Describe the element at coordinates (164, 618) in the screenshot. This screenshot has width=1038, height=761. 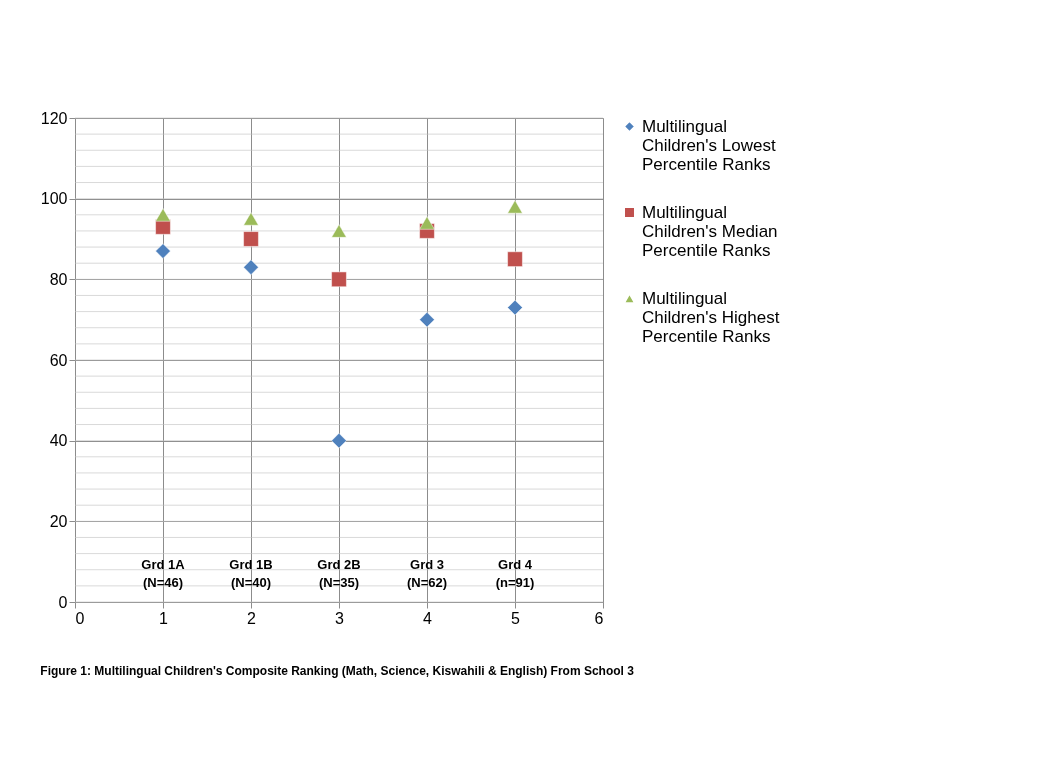
I see `x-tick-label: 1` at that location.